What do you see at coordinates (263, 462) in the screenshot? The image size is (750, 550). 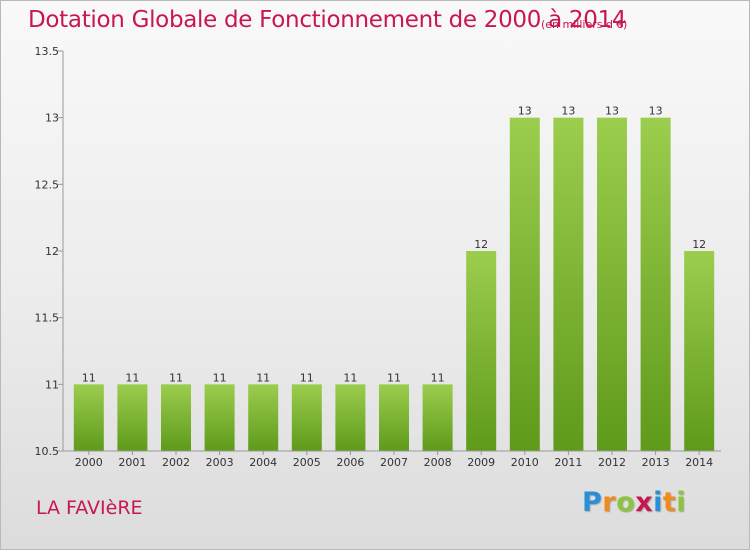 I see `x-tick-label: 2004` at bounding box center [263, 462].